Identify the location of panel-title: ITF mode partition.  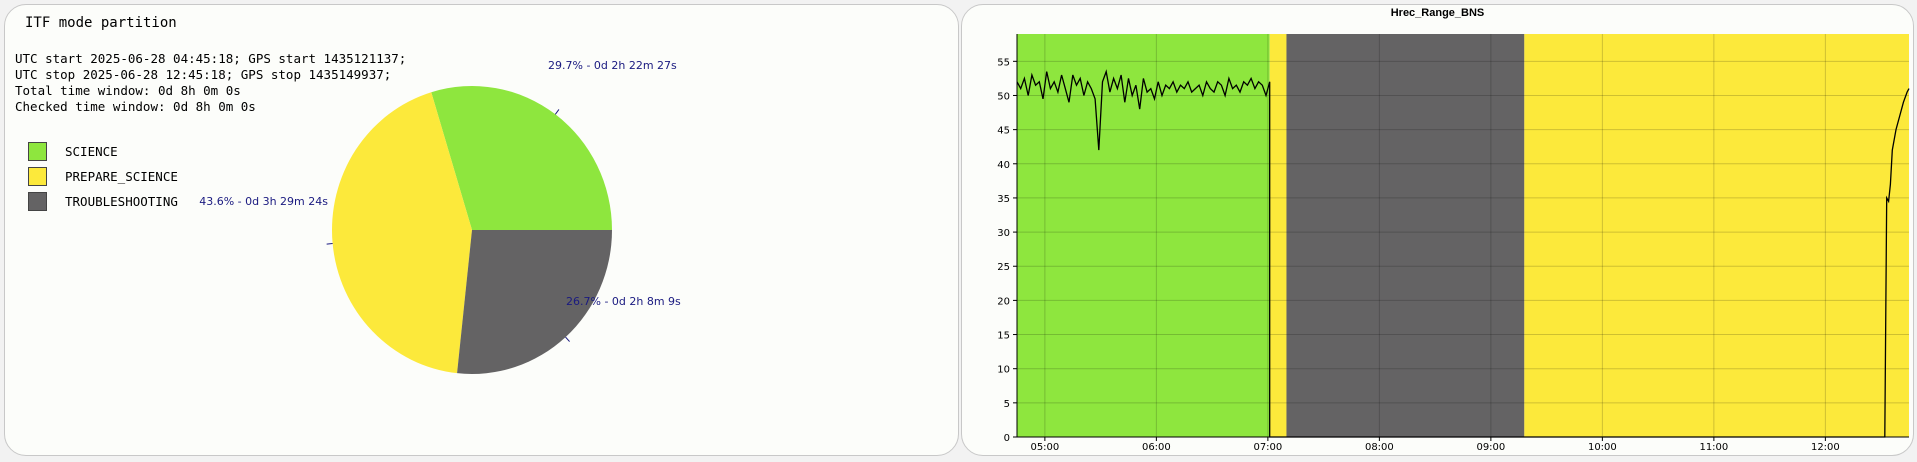
(101, 23).